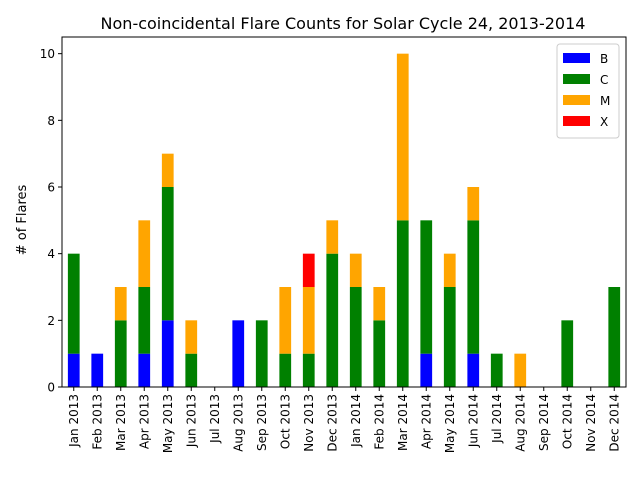 The width and height of the screenshot is (640, 480). What do you see at coordinates (567, 421) in the screenshot?
I see `x-tick-label: Oct 2014` at bounding box center [567, 421].